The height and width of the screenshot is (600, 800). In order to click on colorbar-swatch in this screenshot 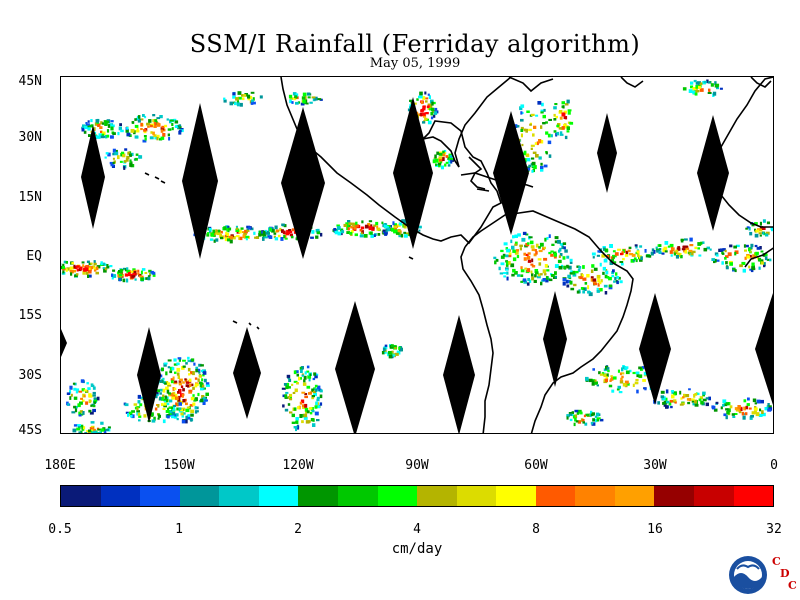, I will do `click(278, 496)`.